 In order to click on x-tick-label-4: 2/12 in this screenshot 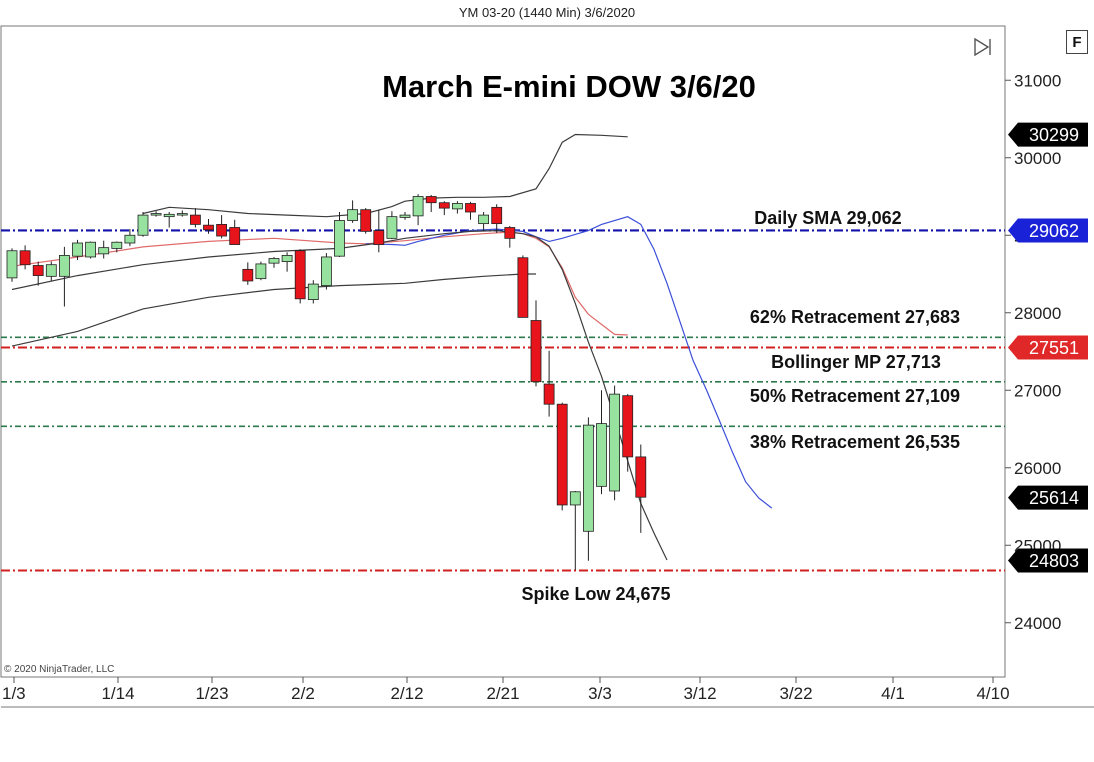, I will do `click(406, 693)`.